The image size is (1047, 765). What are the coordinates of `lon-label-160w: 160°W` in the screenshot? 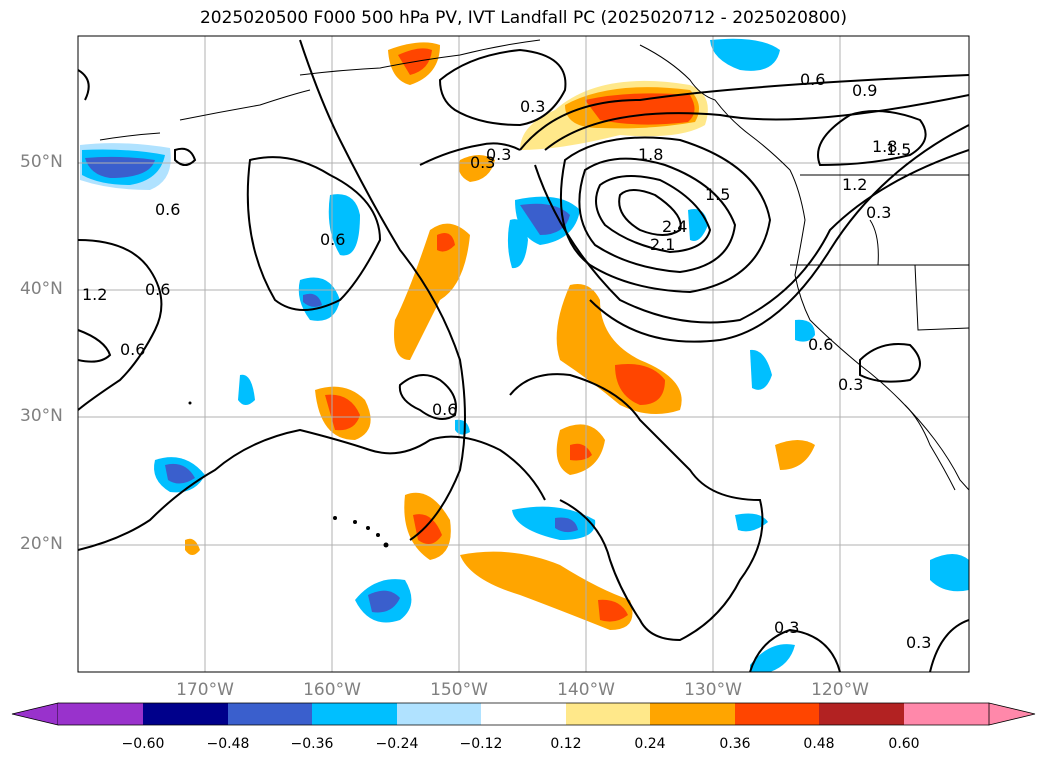 It's located at (332, 690).